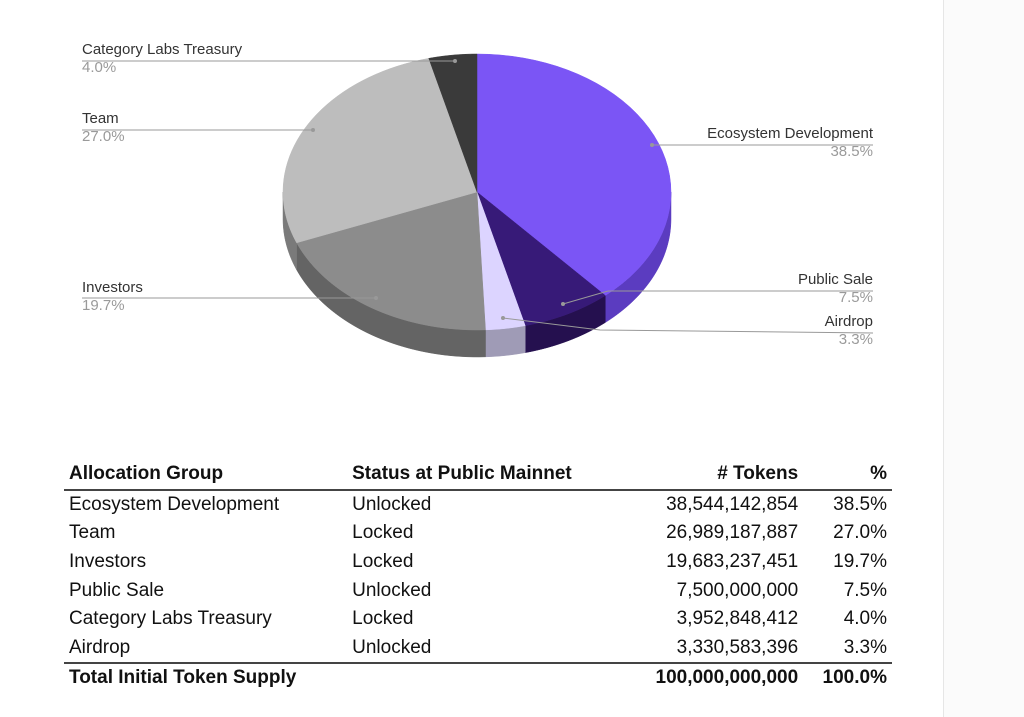  I want to click on cell-tokens: 3,330,583,396, so click(712, 649).